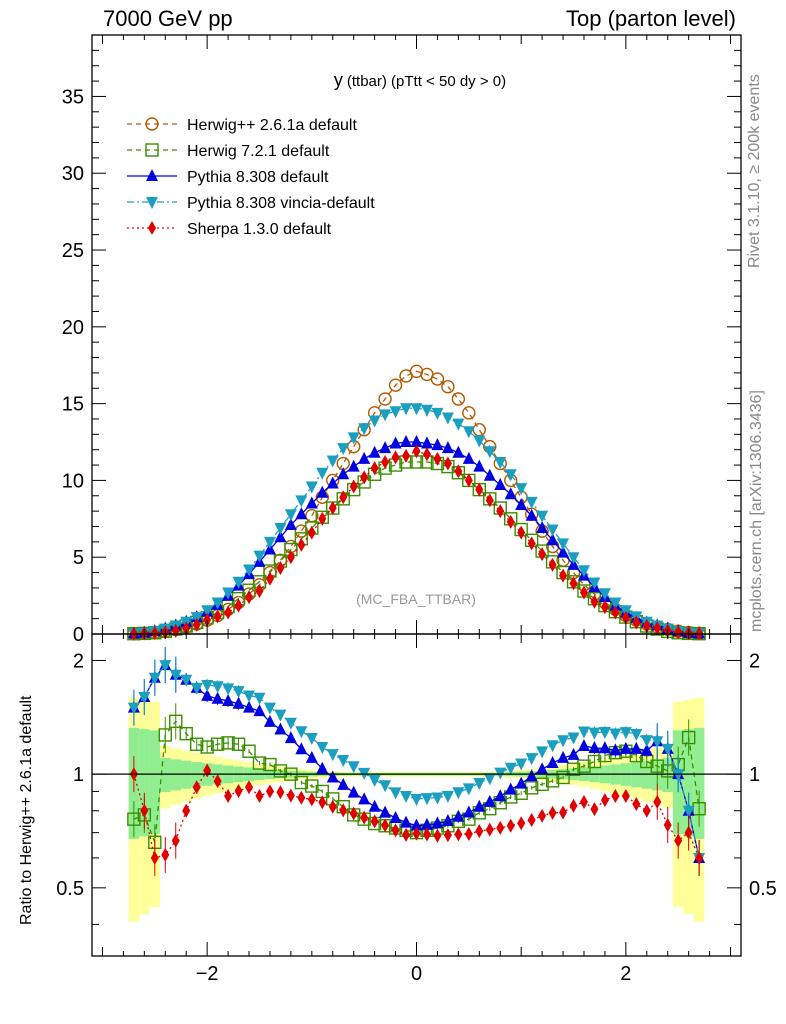  I want to click on chart-title: y (ttbar) (pTtt < 50 dy > 0), so click(420, 80).